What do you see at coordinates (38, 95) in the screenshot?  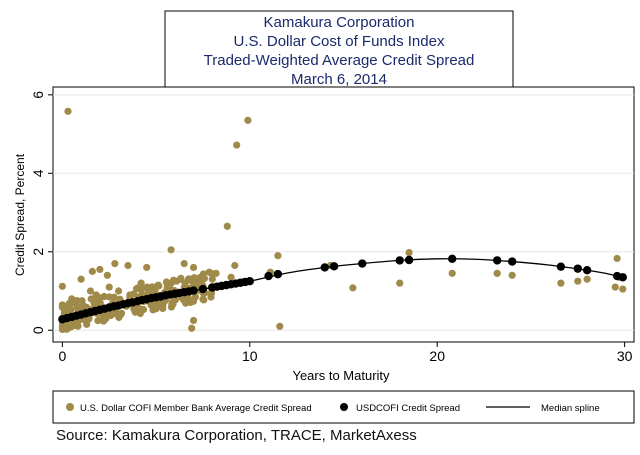 I see `y-tick-label: 6` at bounding box center [38, 95].